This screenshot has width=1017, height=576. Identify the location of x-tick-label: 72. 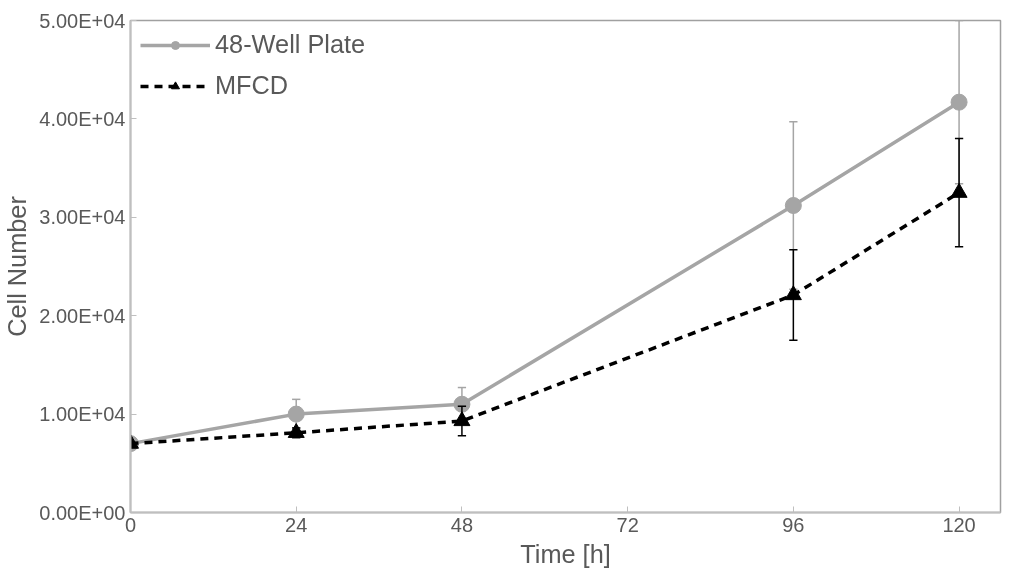
(627, 524).